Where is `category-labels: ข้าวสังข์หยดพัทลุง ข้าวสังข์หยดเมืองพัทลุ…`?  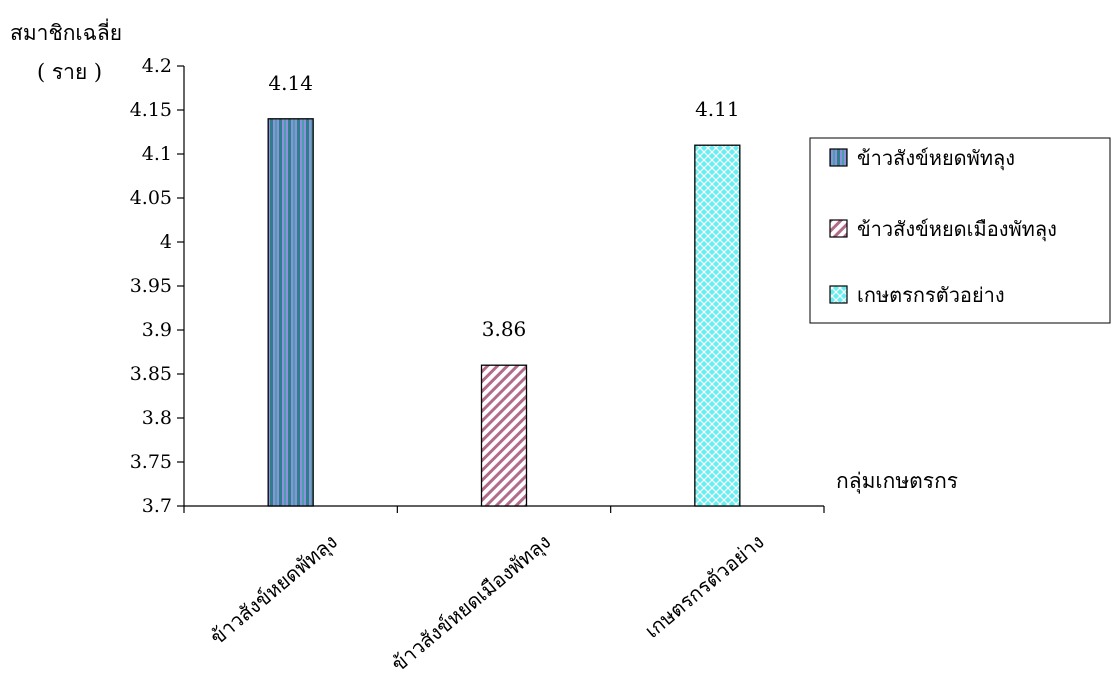 category-labels: ข้าวสังข์หยดพัทลุง ข้าวสังข์หยดเมืองพัทลุ… is located at coordinates (486, 603).